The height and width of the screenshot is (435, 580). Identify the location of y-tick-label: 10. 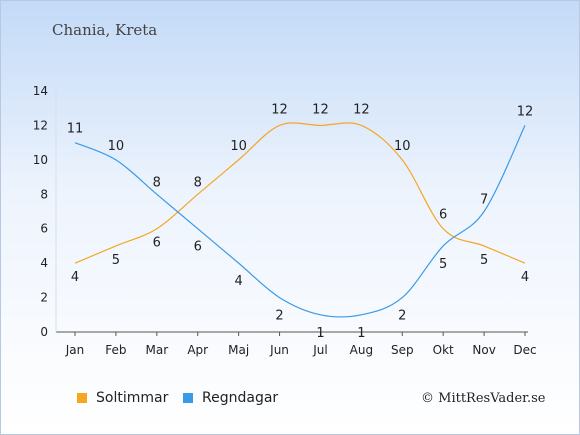
(40, 160).